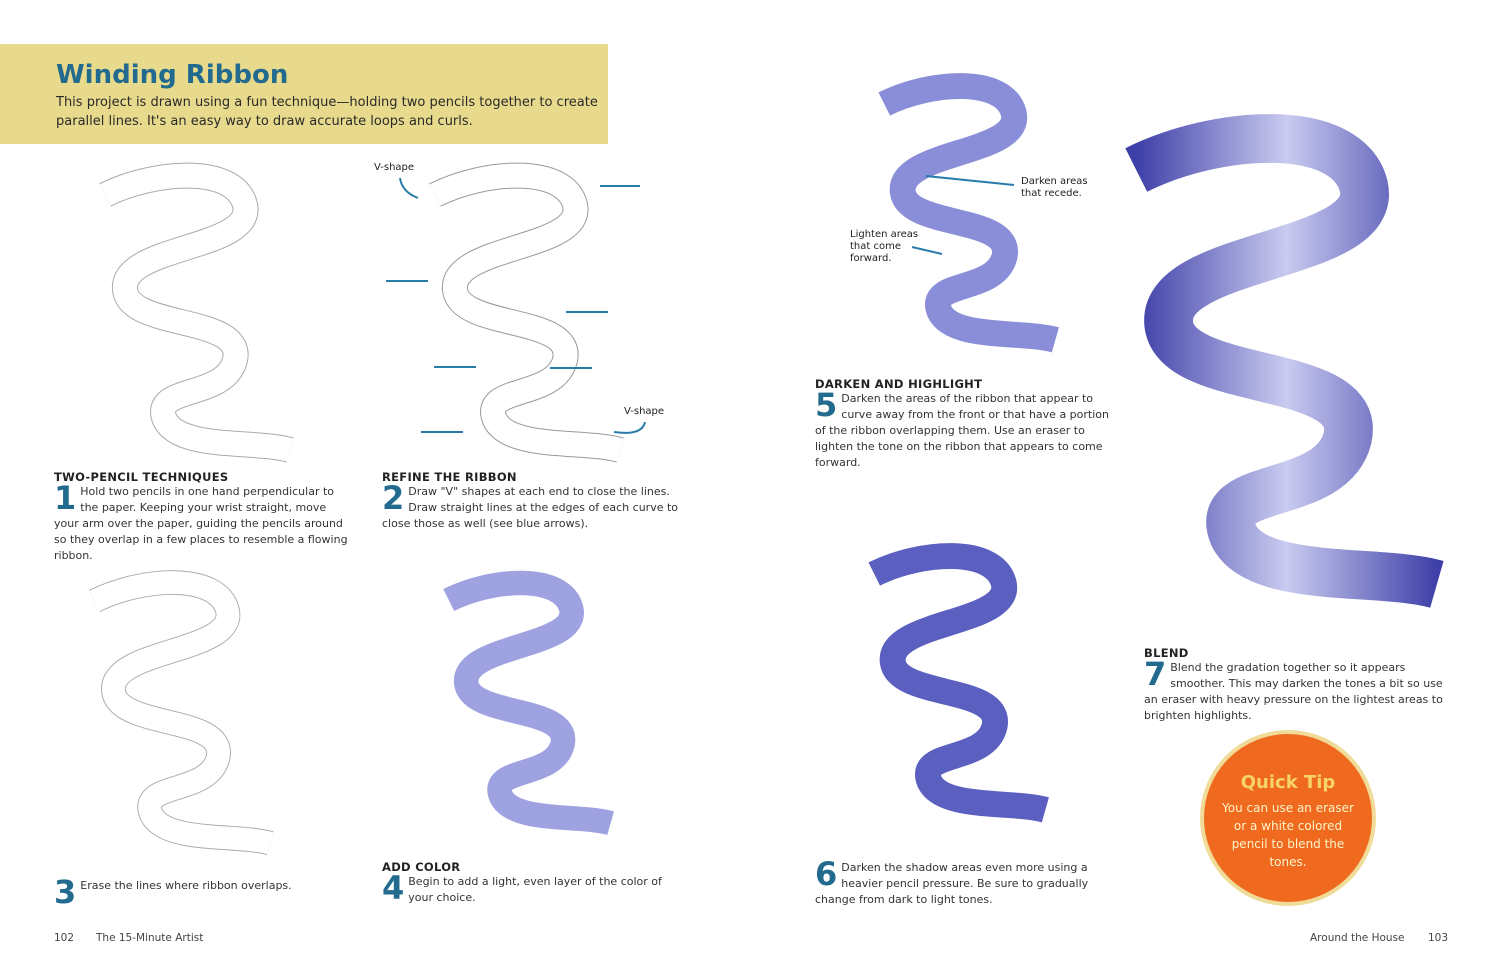  Describe the element at coordinates (172, 75) in the screenshot. I see `page-title: Winding Ribbon` at that location.